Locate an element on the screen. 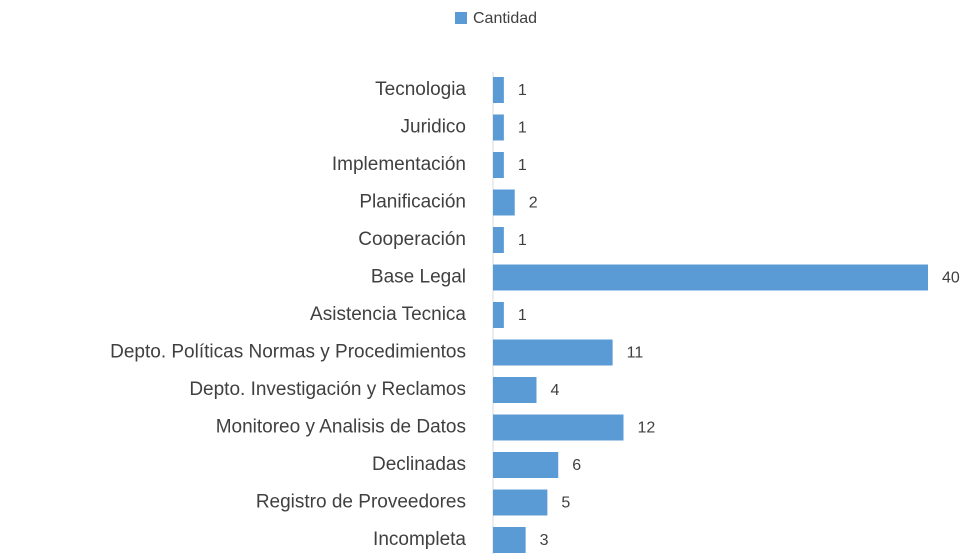  category-label: Monitoreo y Analisis de Datos is located at coordinates (341, 427).